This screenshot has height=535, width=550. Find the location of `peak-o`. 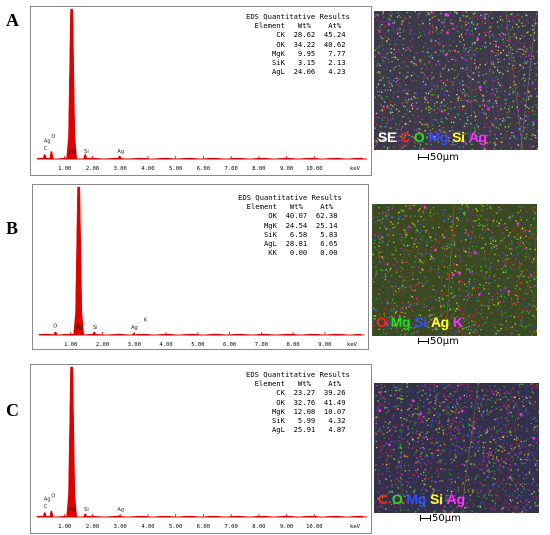

peak-o is located at coordinates (51, 514).